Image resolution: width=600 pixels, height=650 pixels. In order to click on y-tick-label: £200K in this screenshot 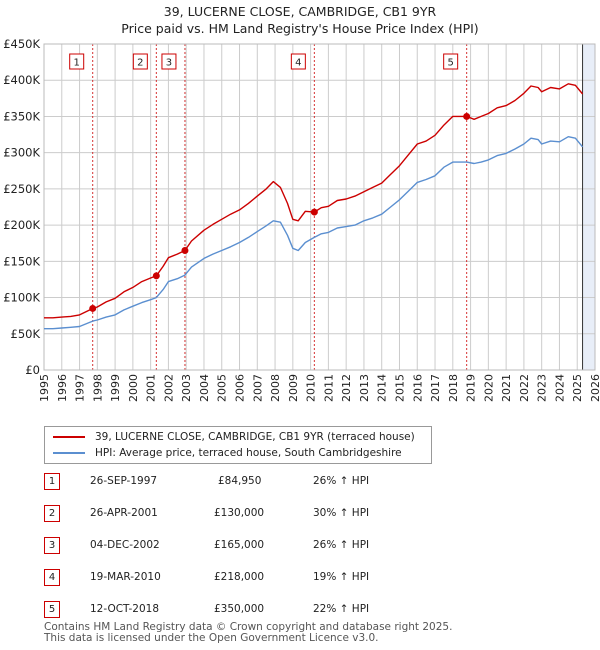, I will do `click(21, 225)`.